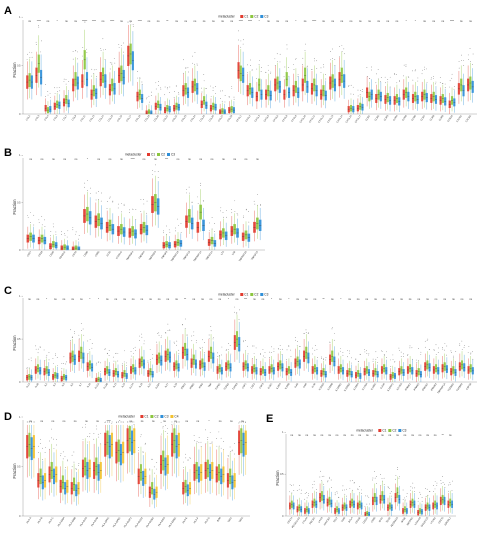 The width and height of the screenshot is (482, 550). What do you see at coordinates (152, 416) in the screenshot?
I see `legend-swatch-c2` at bounding box center [152, 416].